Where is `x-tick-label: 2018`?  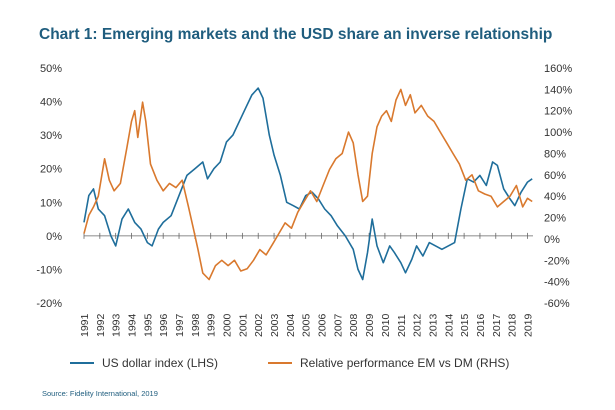 x-tick-label: 2018 is located at coordinates (513, 325).